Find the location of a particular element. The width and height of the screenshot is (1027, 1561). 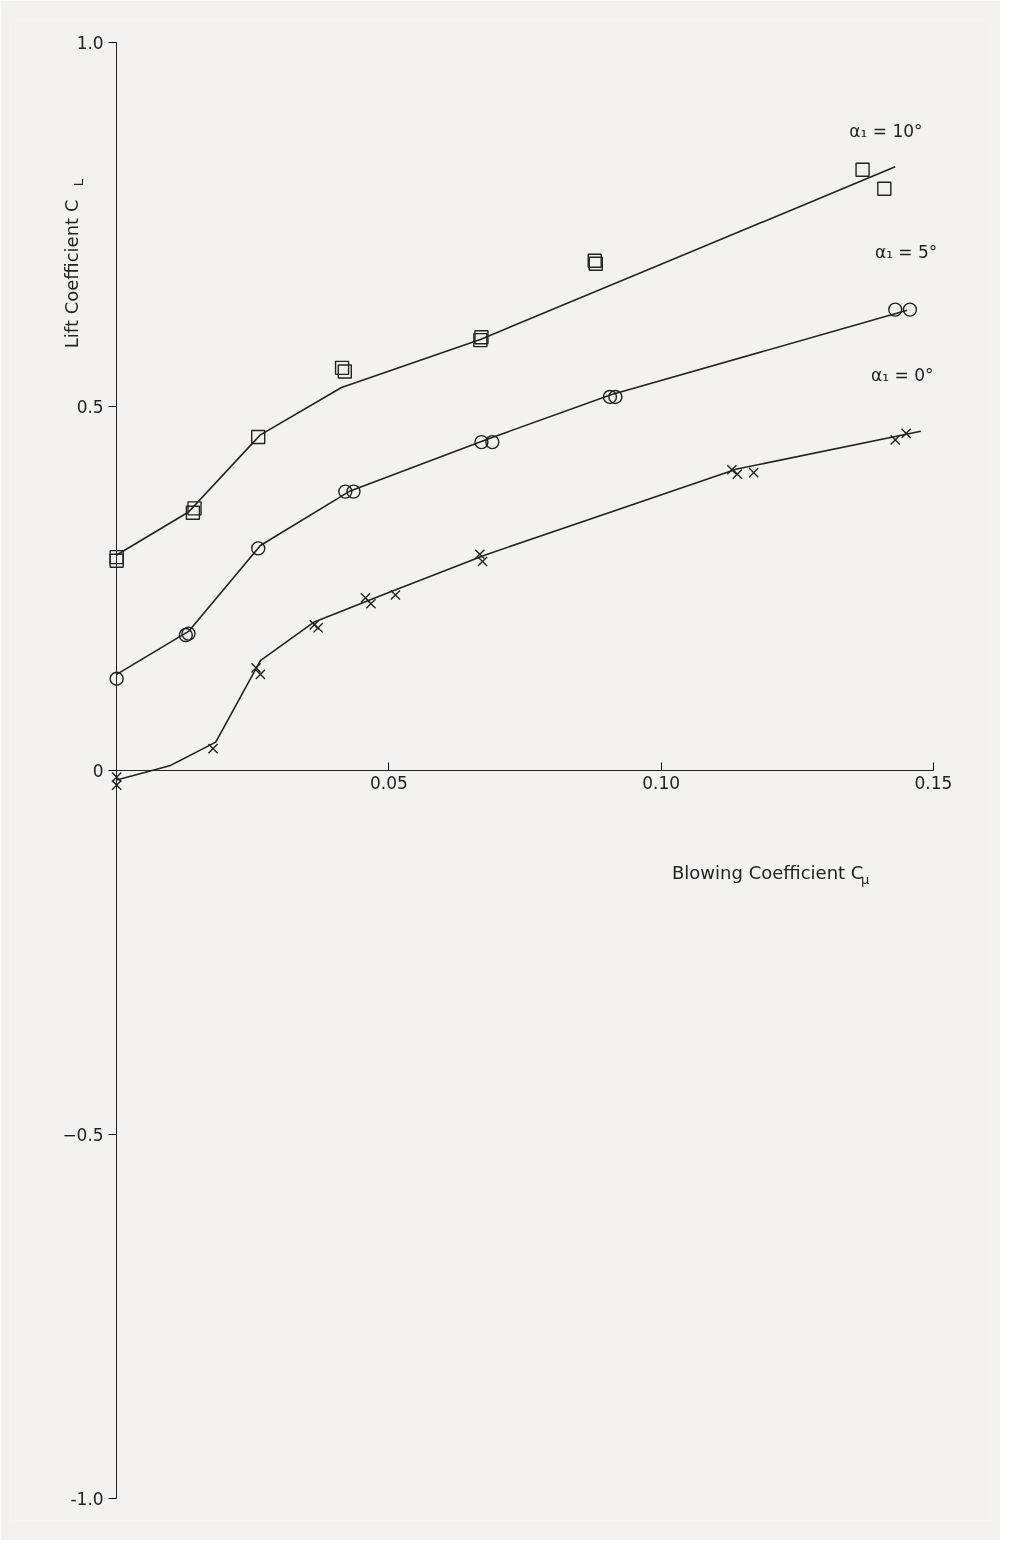

y-axis-title: Lift Coefficient CL is located at coordinates (74, 263).